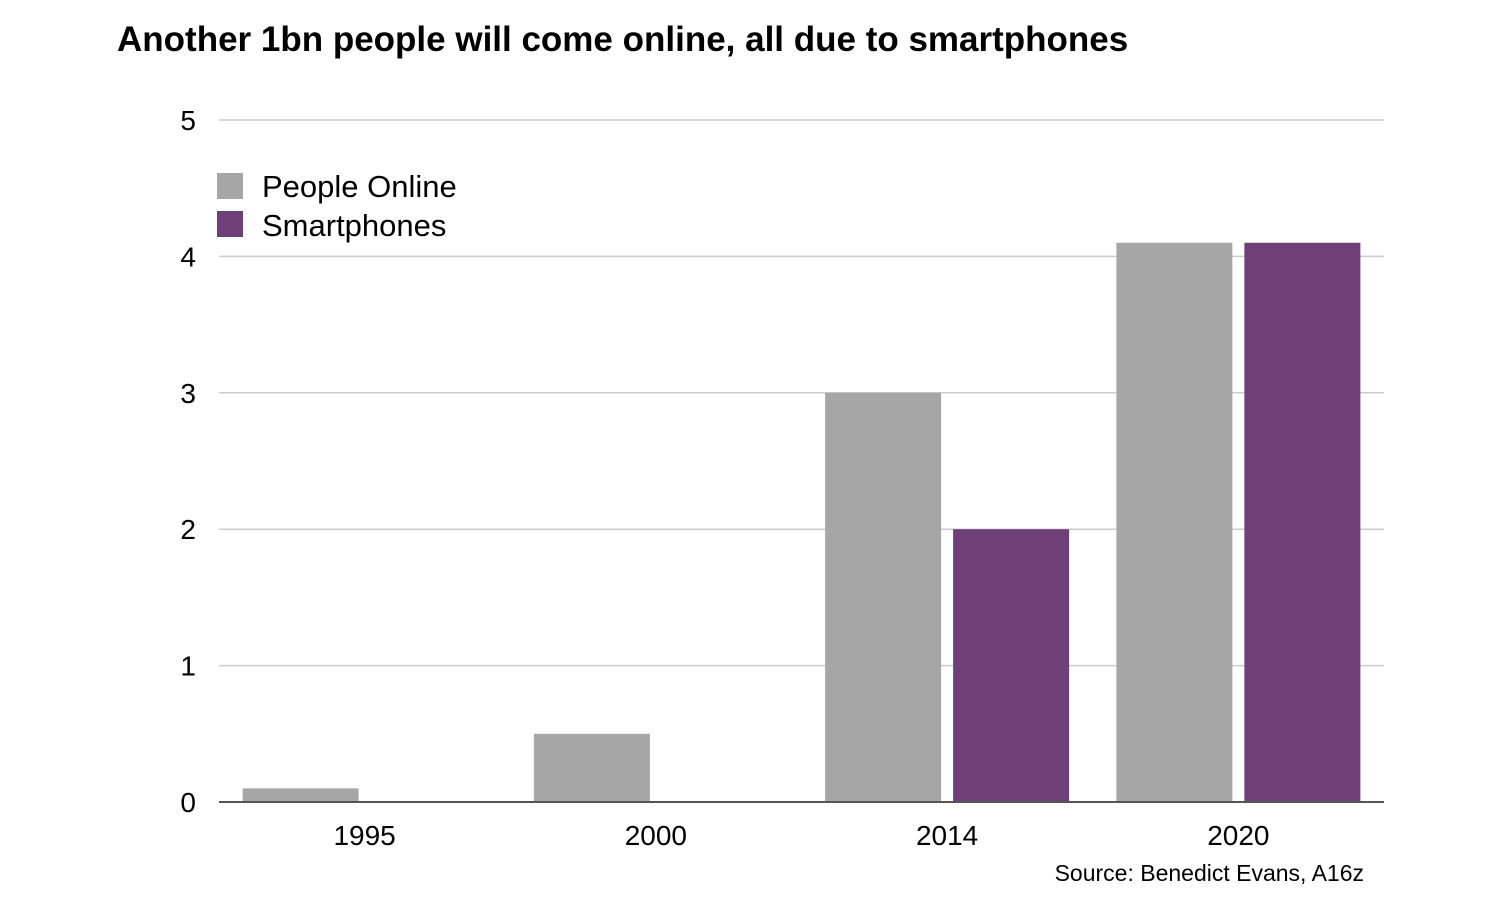  Describe the element at coordinates (188, 529) in the screenshot. I see `y-tick-label: 2` at that location.